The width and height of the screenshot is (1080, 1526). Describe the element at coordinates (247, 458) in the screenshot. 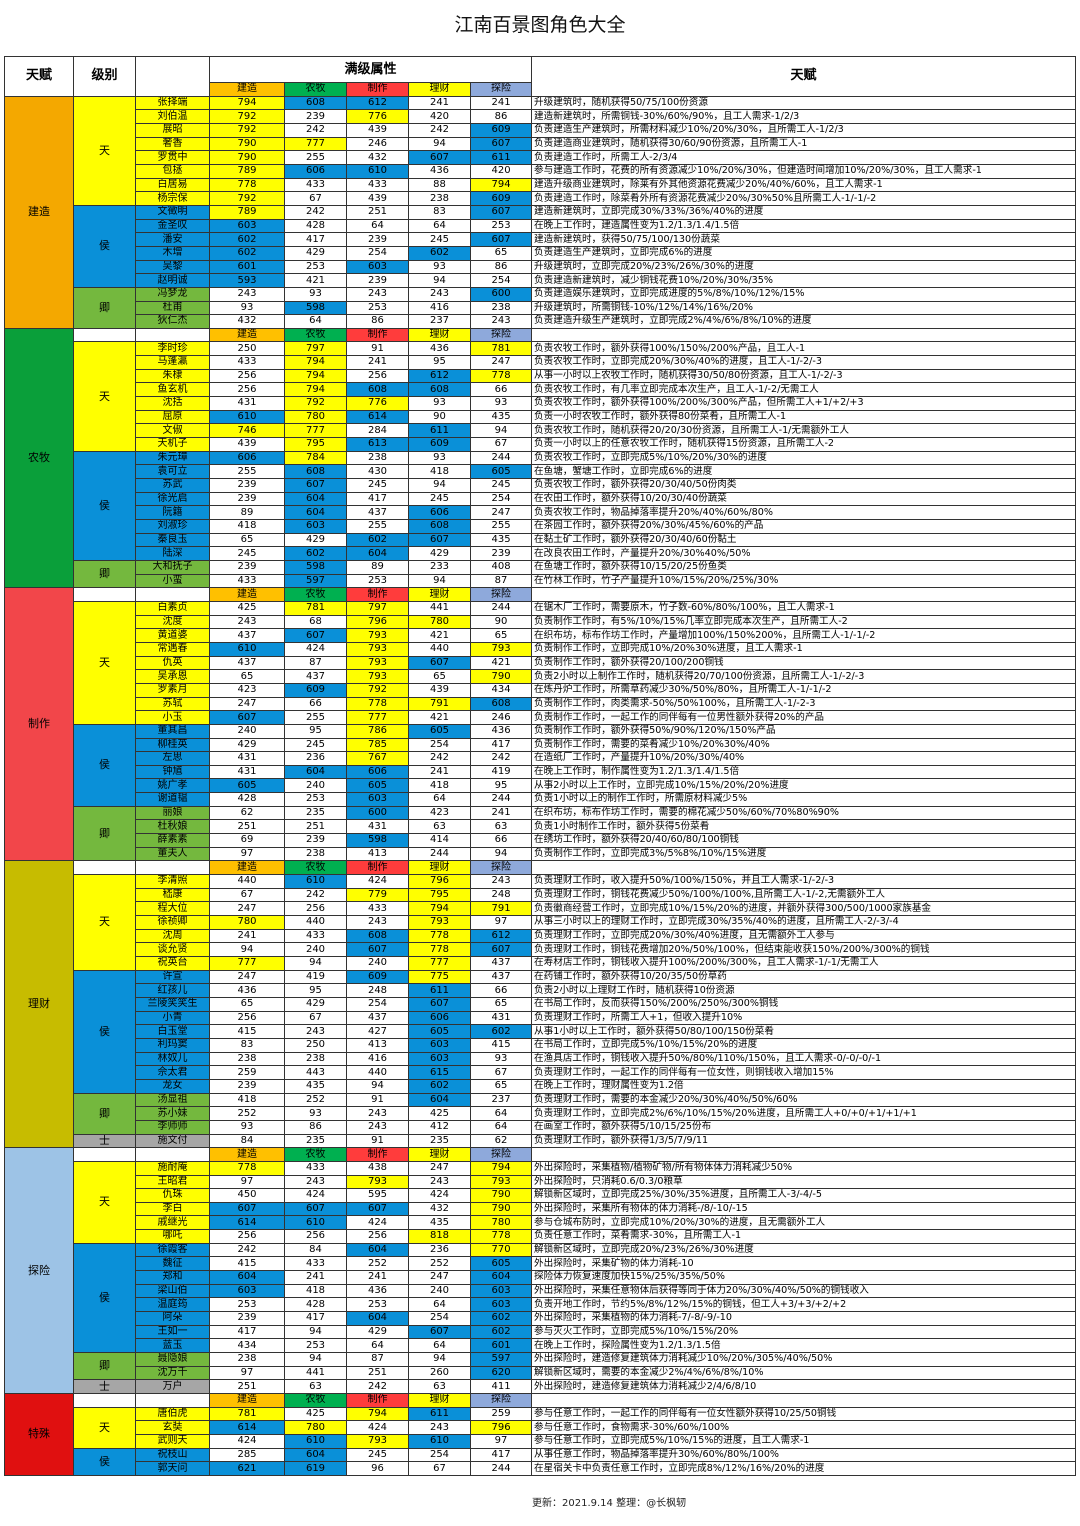

I see `attr-value-1: 606` at that location.